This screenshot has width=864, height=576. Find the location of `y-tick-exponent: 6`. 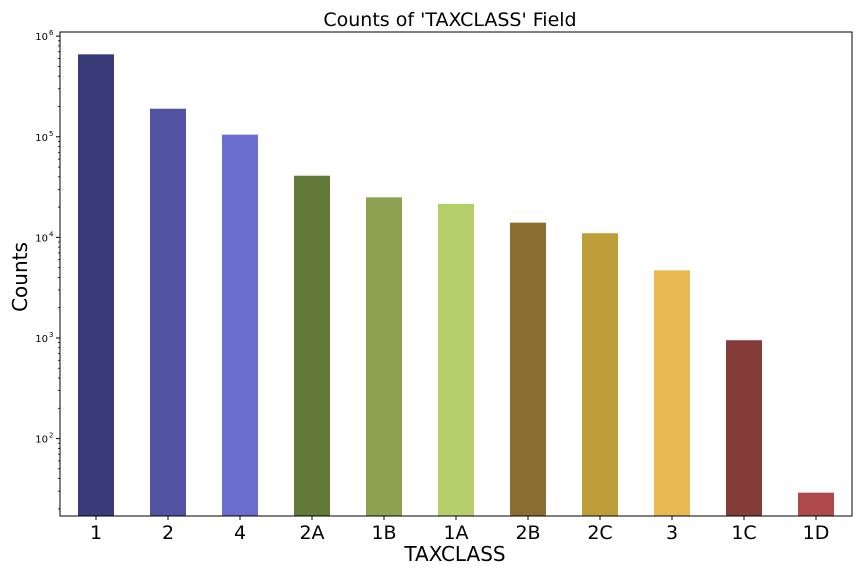

y-tick-exponent: 6 is located at coordinates (51, 33).